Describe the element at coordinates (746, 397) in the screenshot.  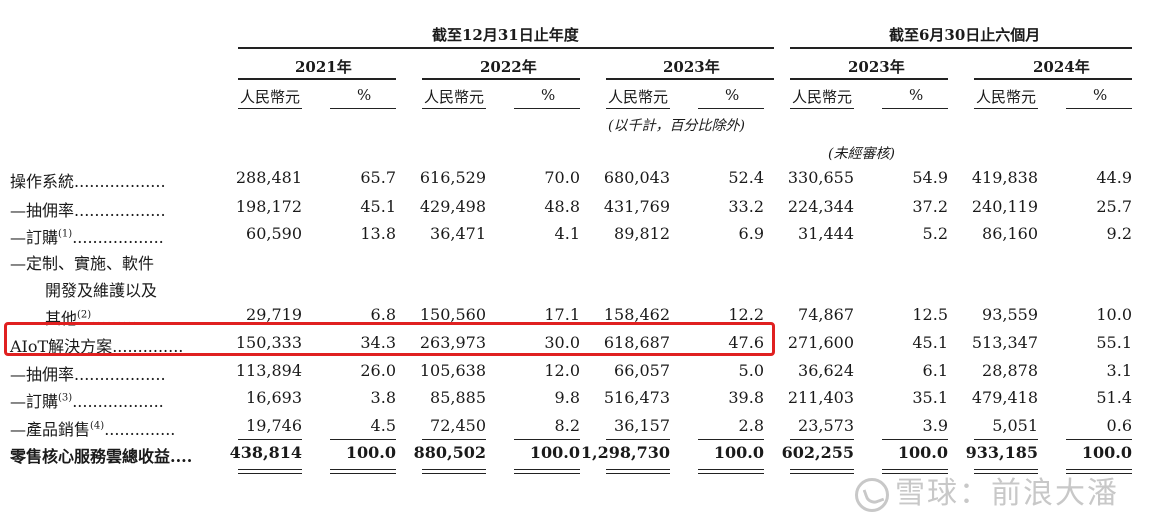
I see `table-cell: 39.8` at that location.